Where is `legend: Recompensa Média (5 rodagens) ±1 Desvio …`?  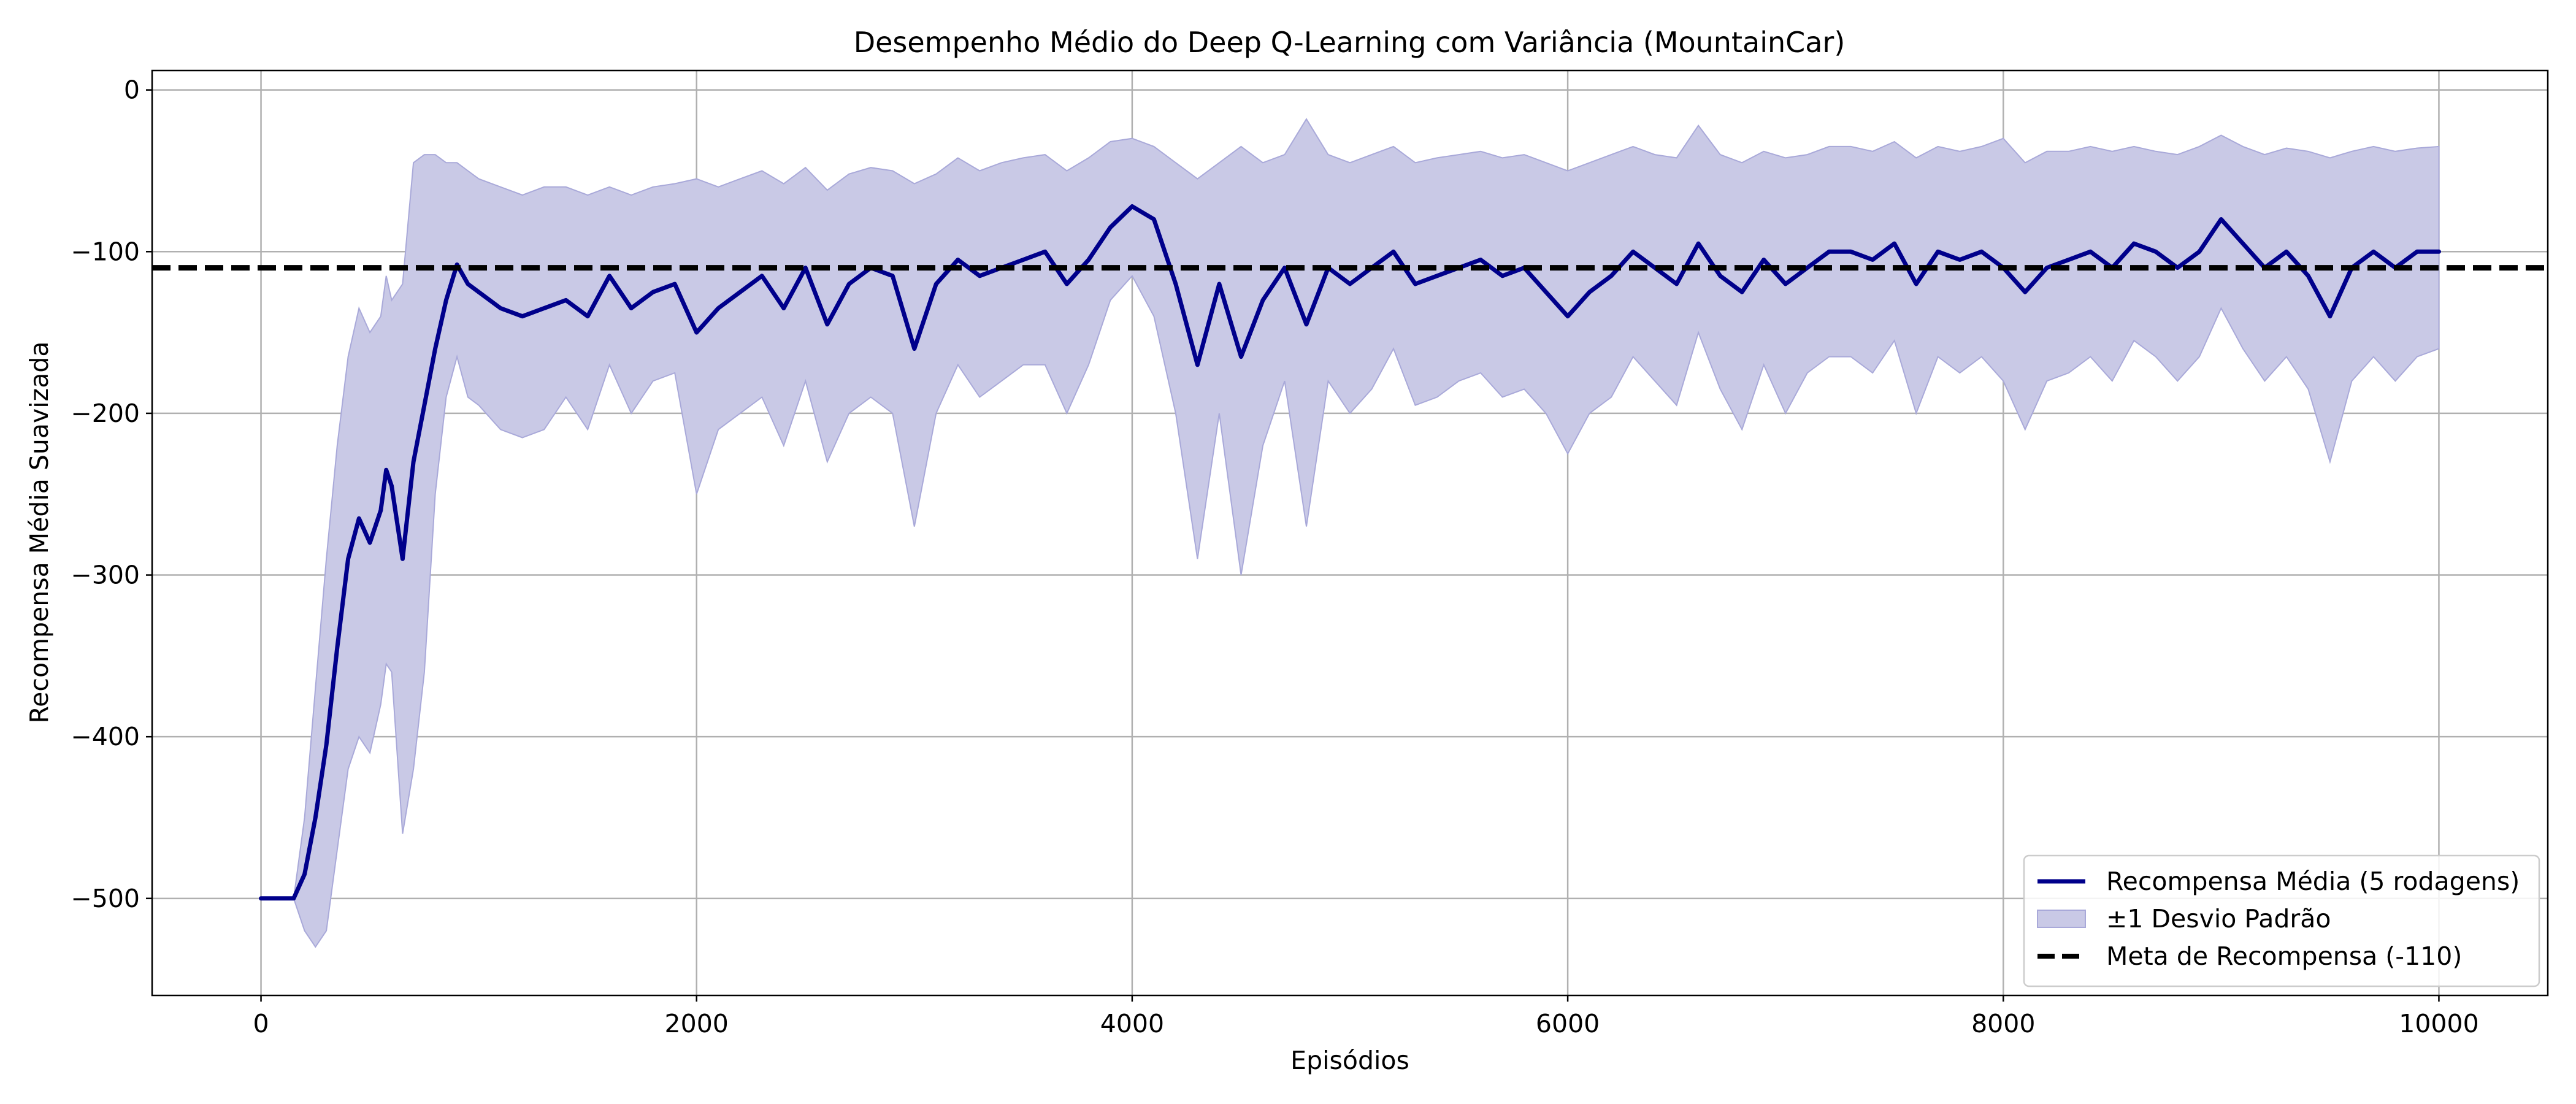
legend: Recompensa Média (5 rodagens) ±1 Desvio … is located at coordinates (2281, 920).